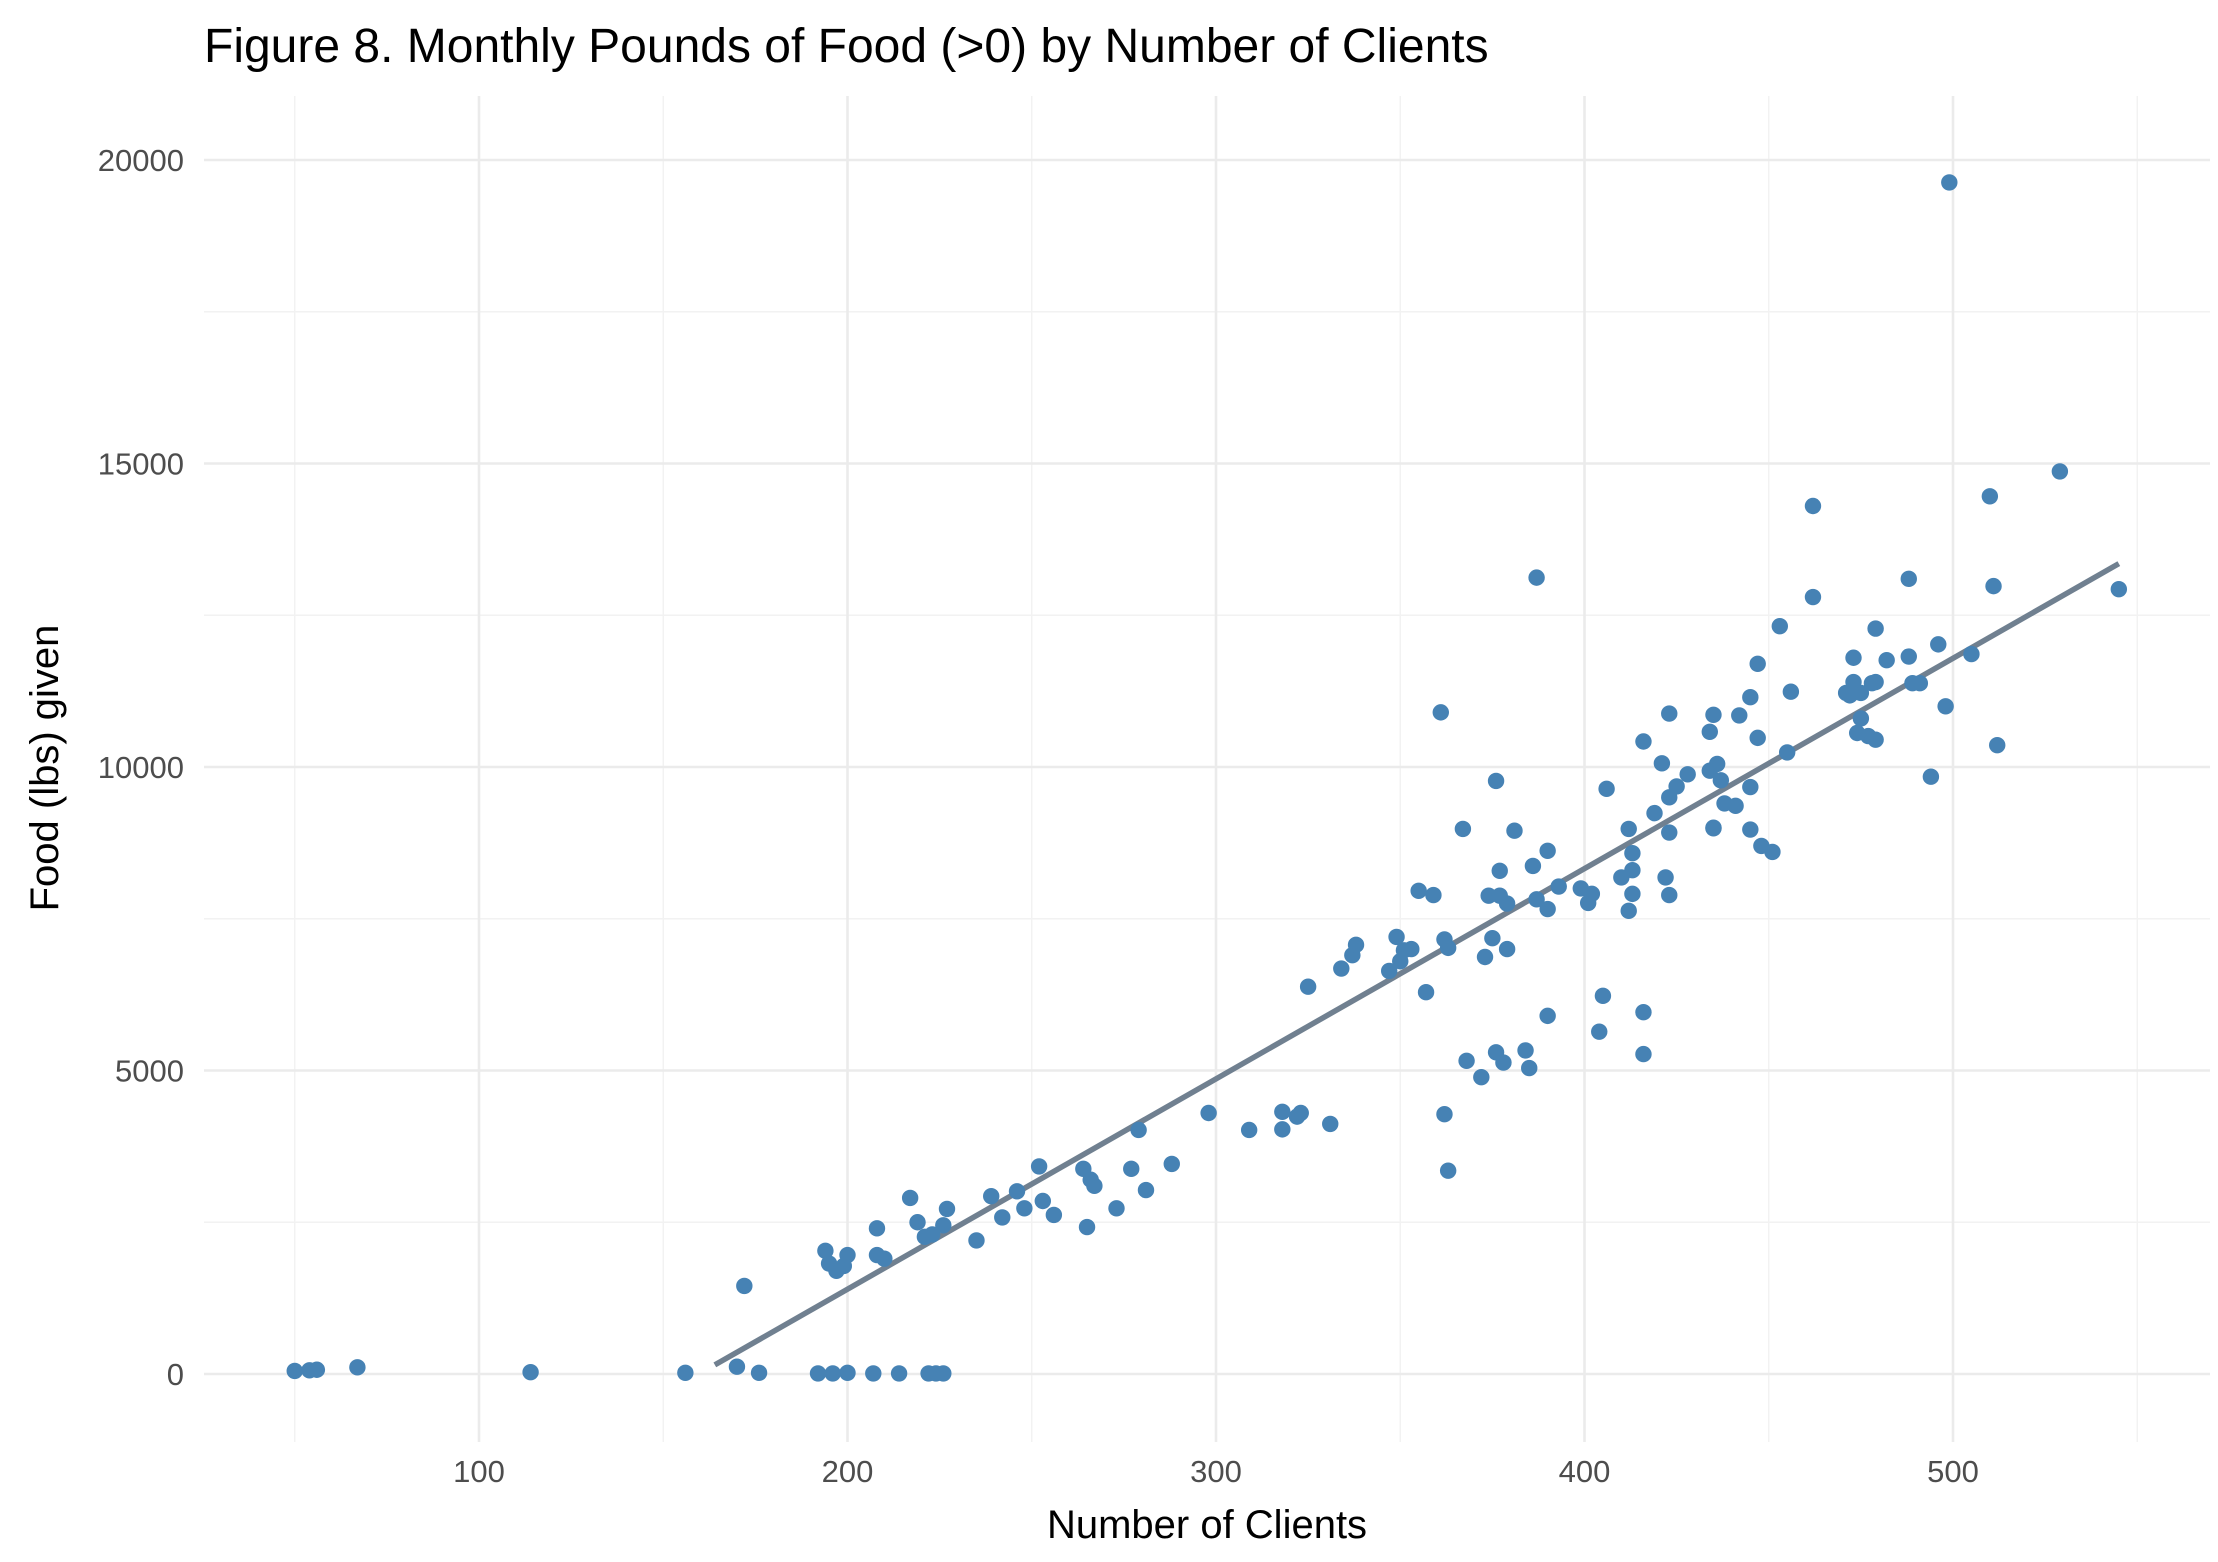  I want to click on x-tick-label: 500, so click(1953, 1471).